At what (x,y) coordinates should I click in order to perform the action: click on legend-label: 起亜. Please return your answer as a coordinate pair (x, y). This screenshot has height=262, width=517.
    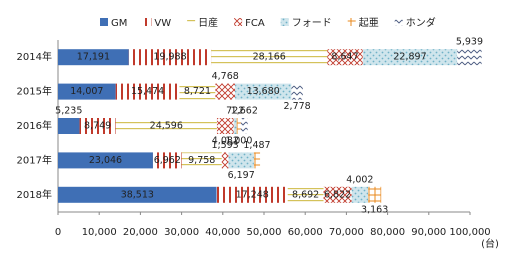
    Looking at the image, I should click on (369, 23).